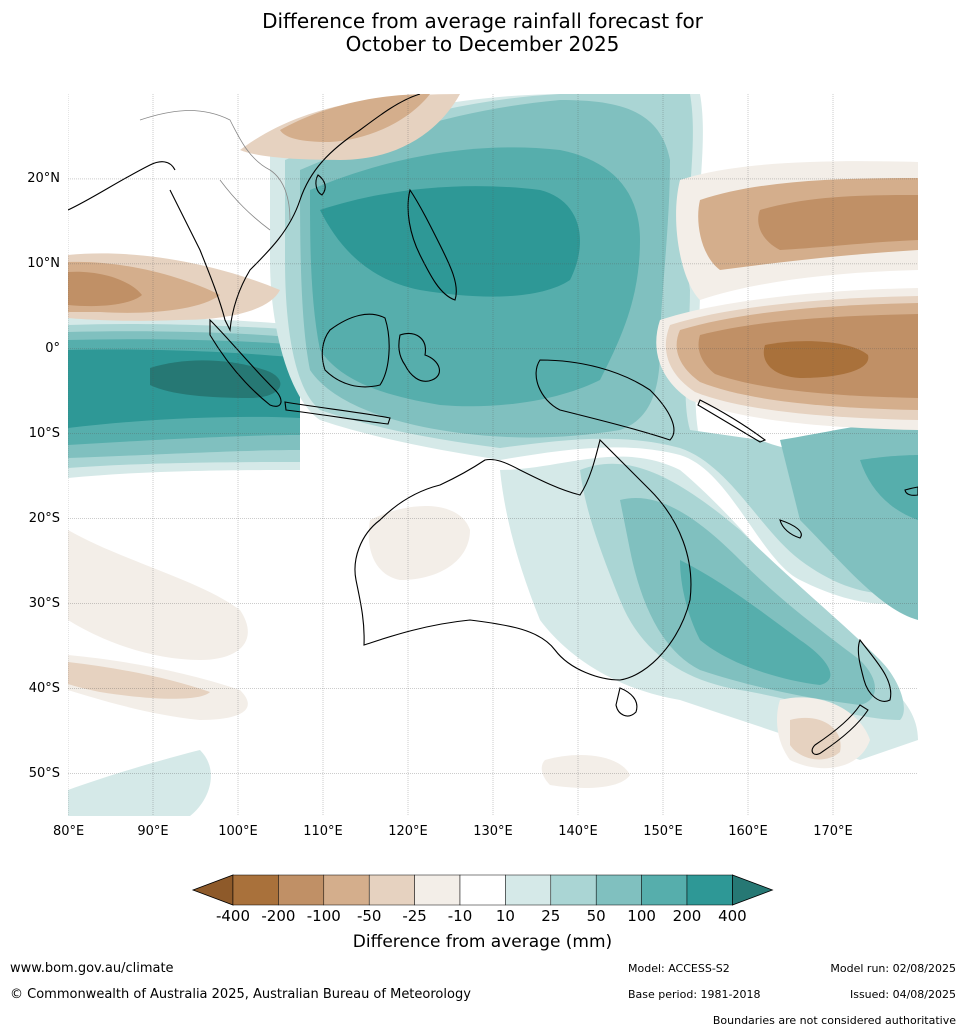 The image size is (965, 1035). Describe the element at coordinates (44, 518) in the screenshot. I see `lat-label--20: 20°S` at that location.